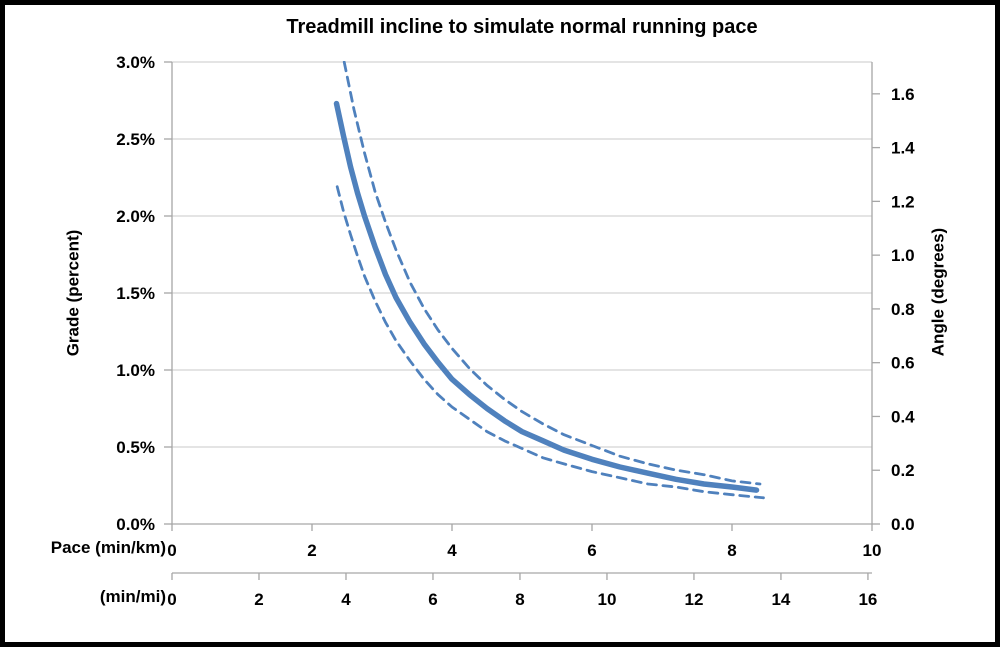  What do you see at coordinates (903, 470) in the screenshot?
I see `right-axis-tick-label: 0.2` at bounding box center [903, 470].